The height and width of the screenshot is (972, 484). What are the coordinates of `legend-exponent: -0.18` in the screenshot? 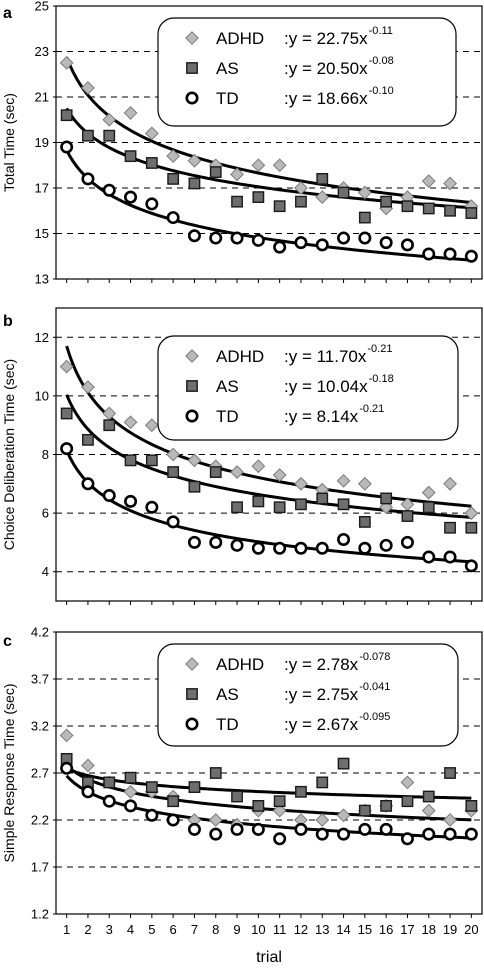 It's located at (381, 379).